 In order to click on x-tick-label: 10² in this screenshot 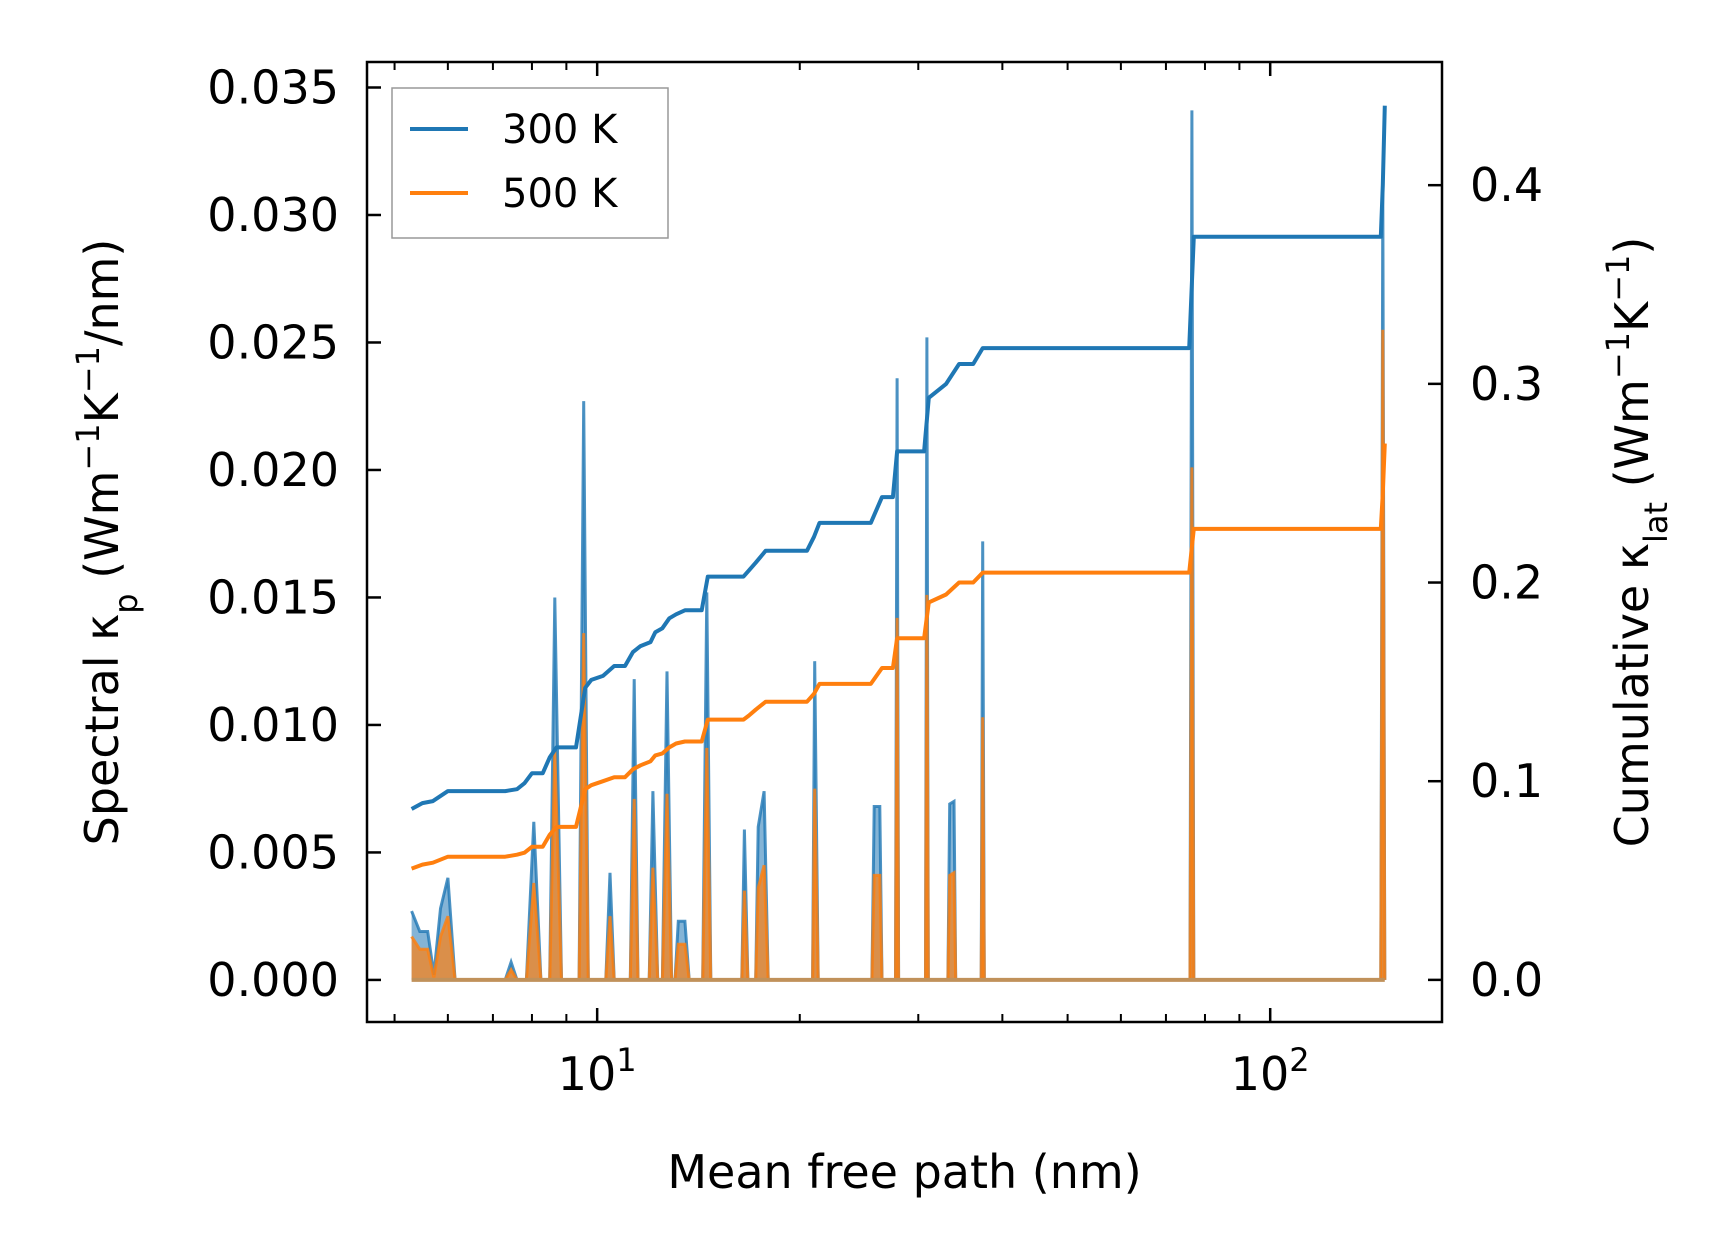, I will do `click(1270, 1071)`.